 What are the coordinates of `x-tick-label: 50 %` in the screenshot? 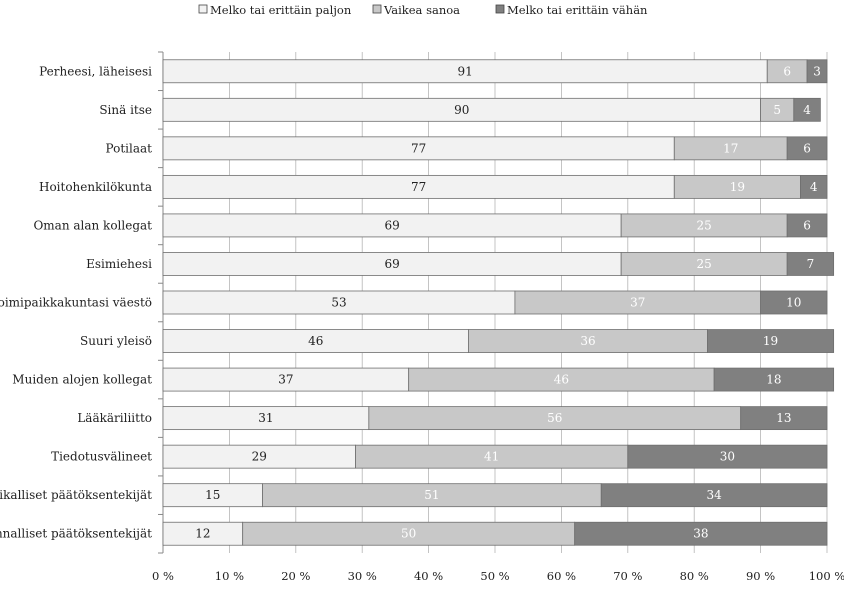 It's located at (494, 576).